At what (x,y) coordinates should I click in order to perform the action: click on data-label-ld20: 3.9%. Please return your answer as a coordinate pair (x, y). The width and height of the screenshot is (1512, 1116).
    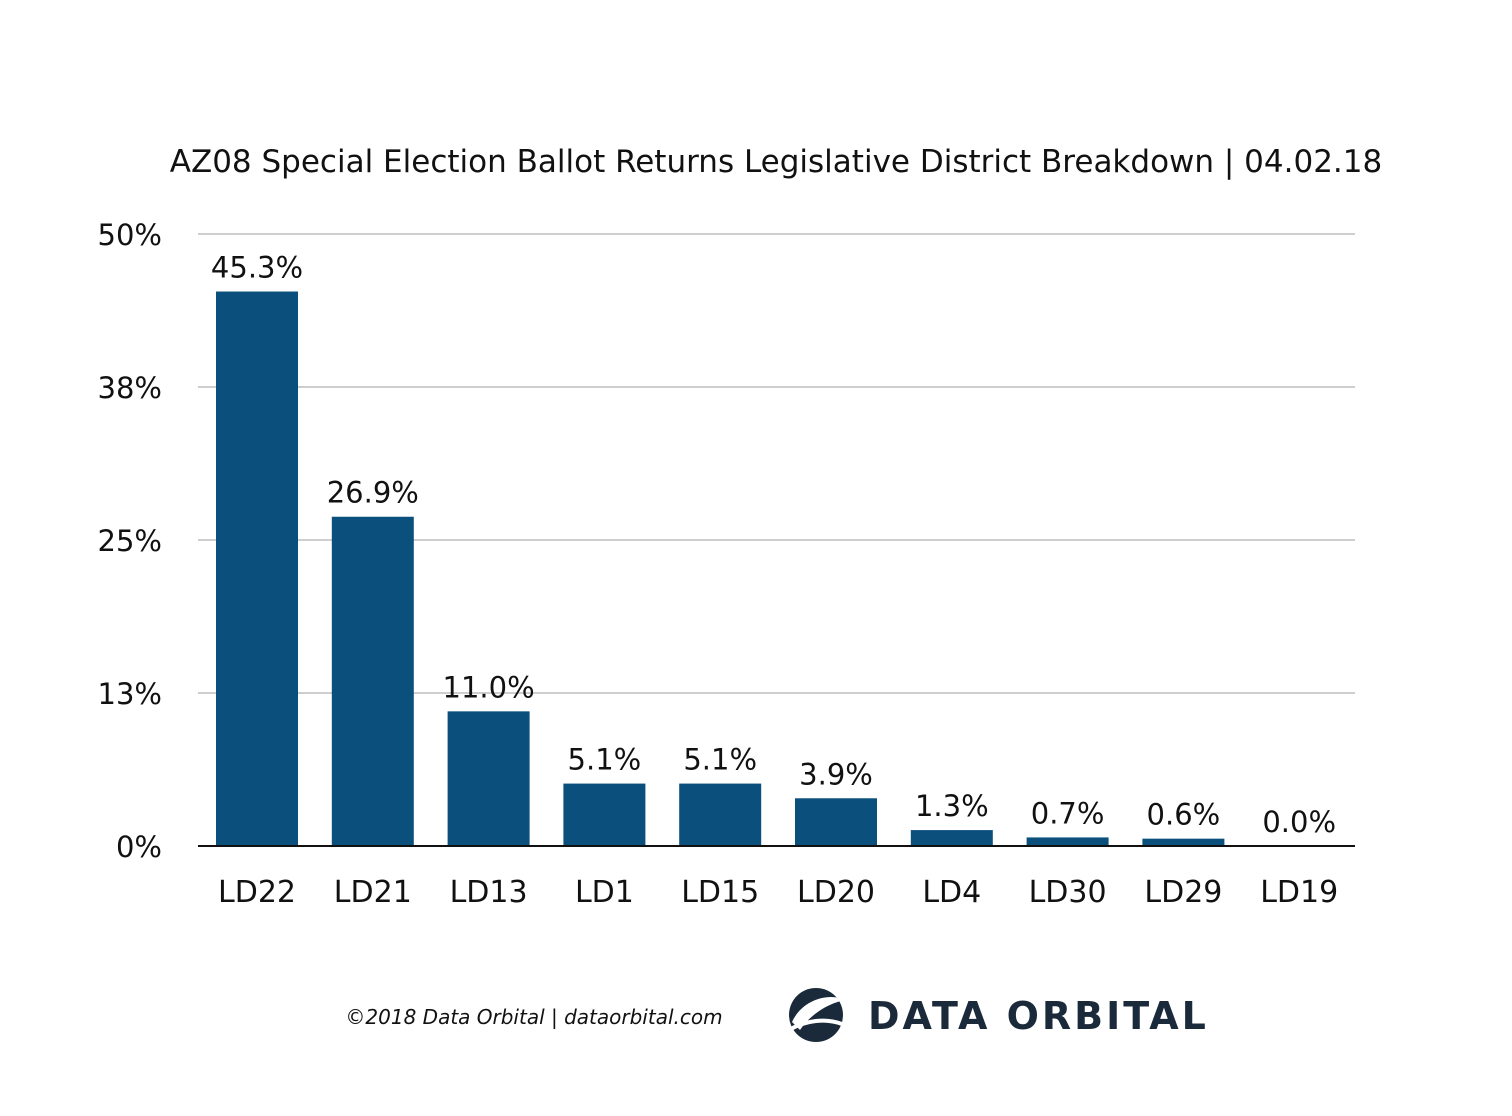
    Looking at the image, I should click on (836, 774).